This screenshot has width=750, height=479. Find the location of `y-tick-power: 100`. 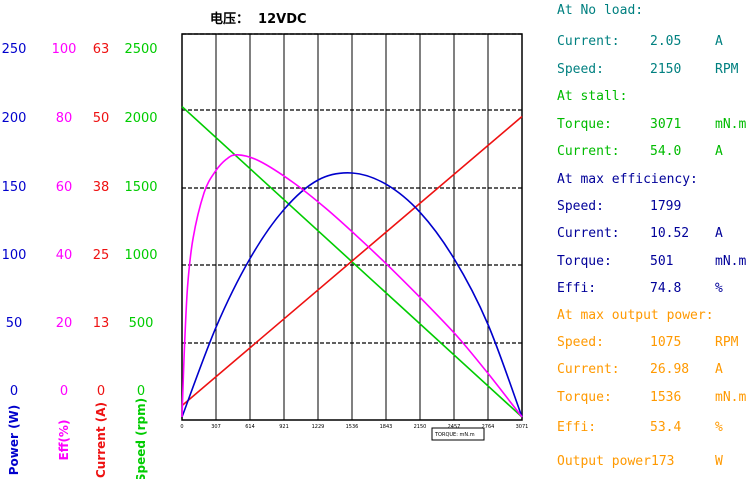

y-tick-power: 100 is located at coordinates (14, 255).